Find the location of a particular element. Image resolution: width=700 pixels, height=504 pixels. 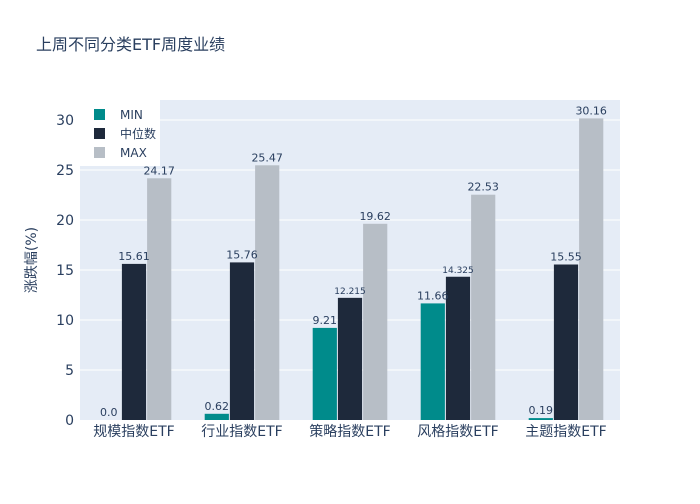

data-label: 15.55 is located at coordinates (566, 257).